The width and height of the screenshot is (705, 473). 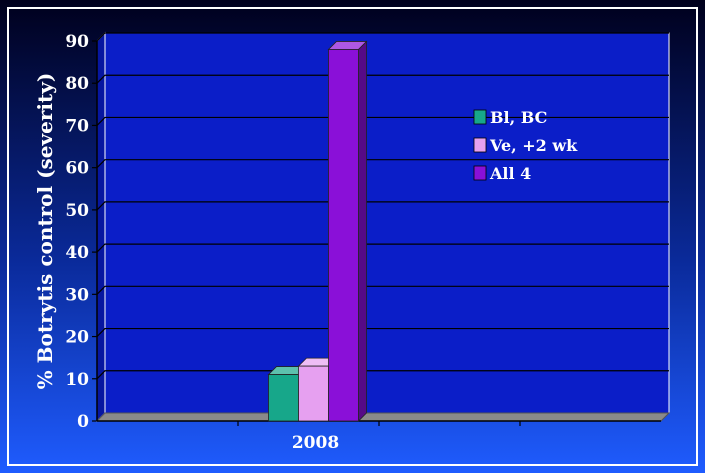 I want to click on legend-item: Bl, BC, so click(x=510, y=117).